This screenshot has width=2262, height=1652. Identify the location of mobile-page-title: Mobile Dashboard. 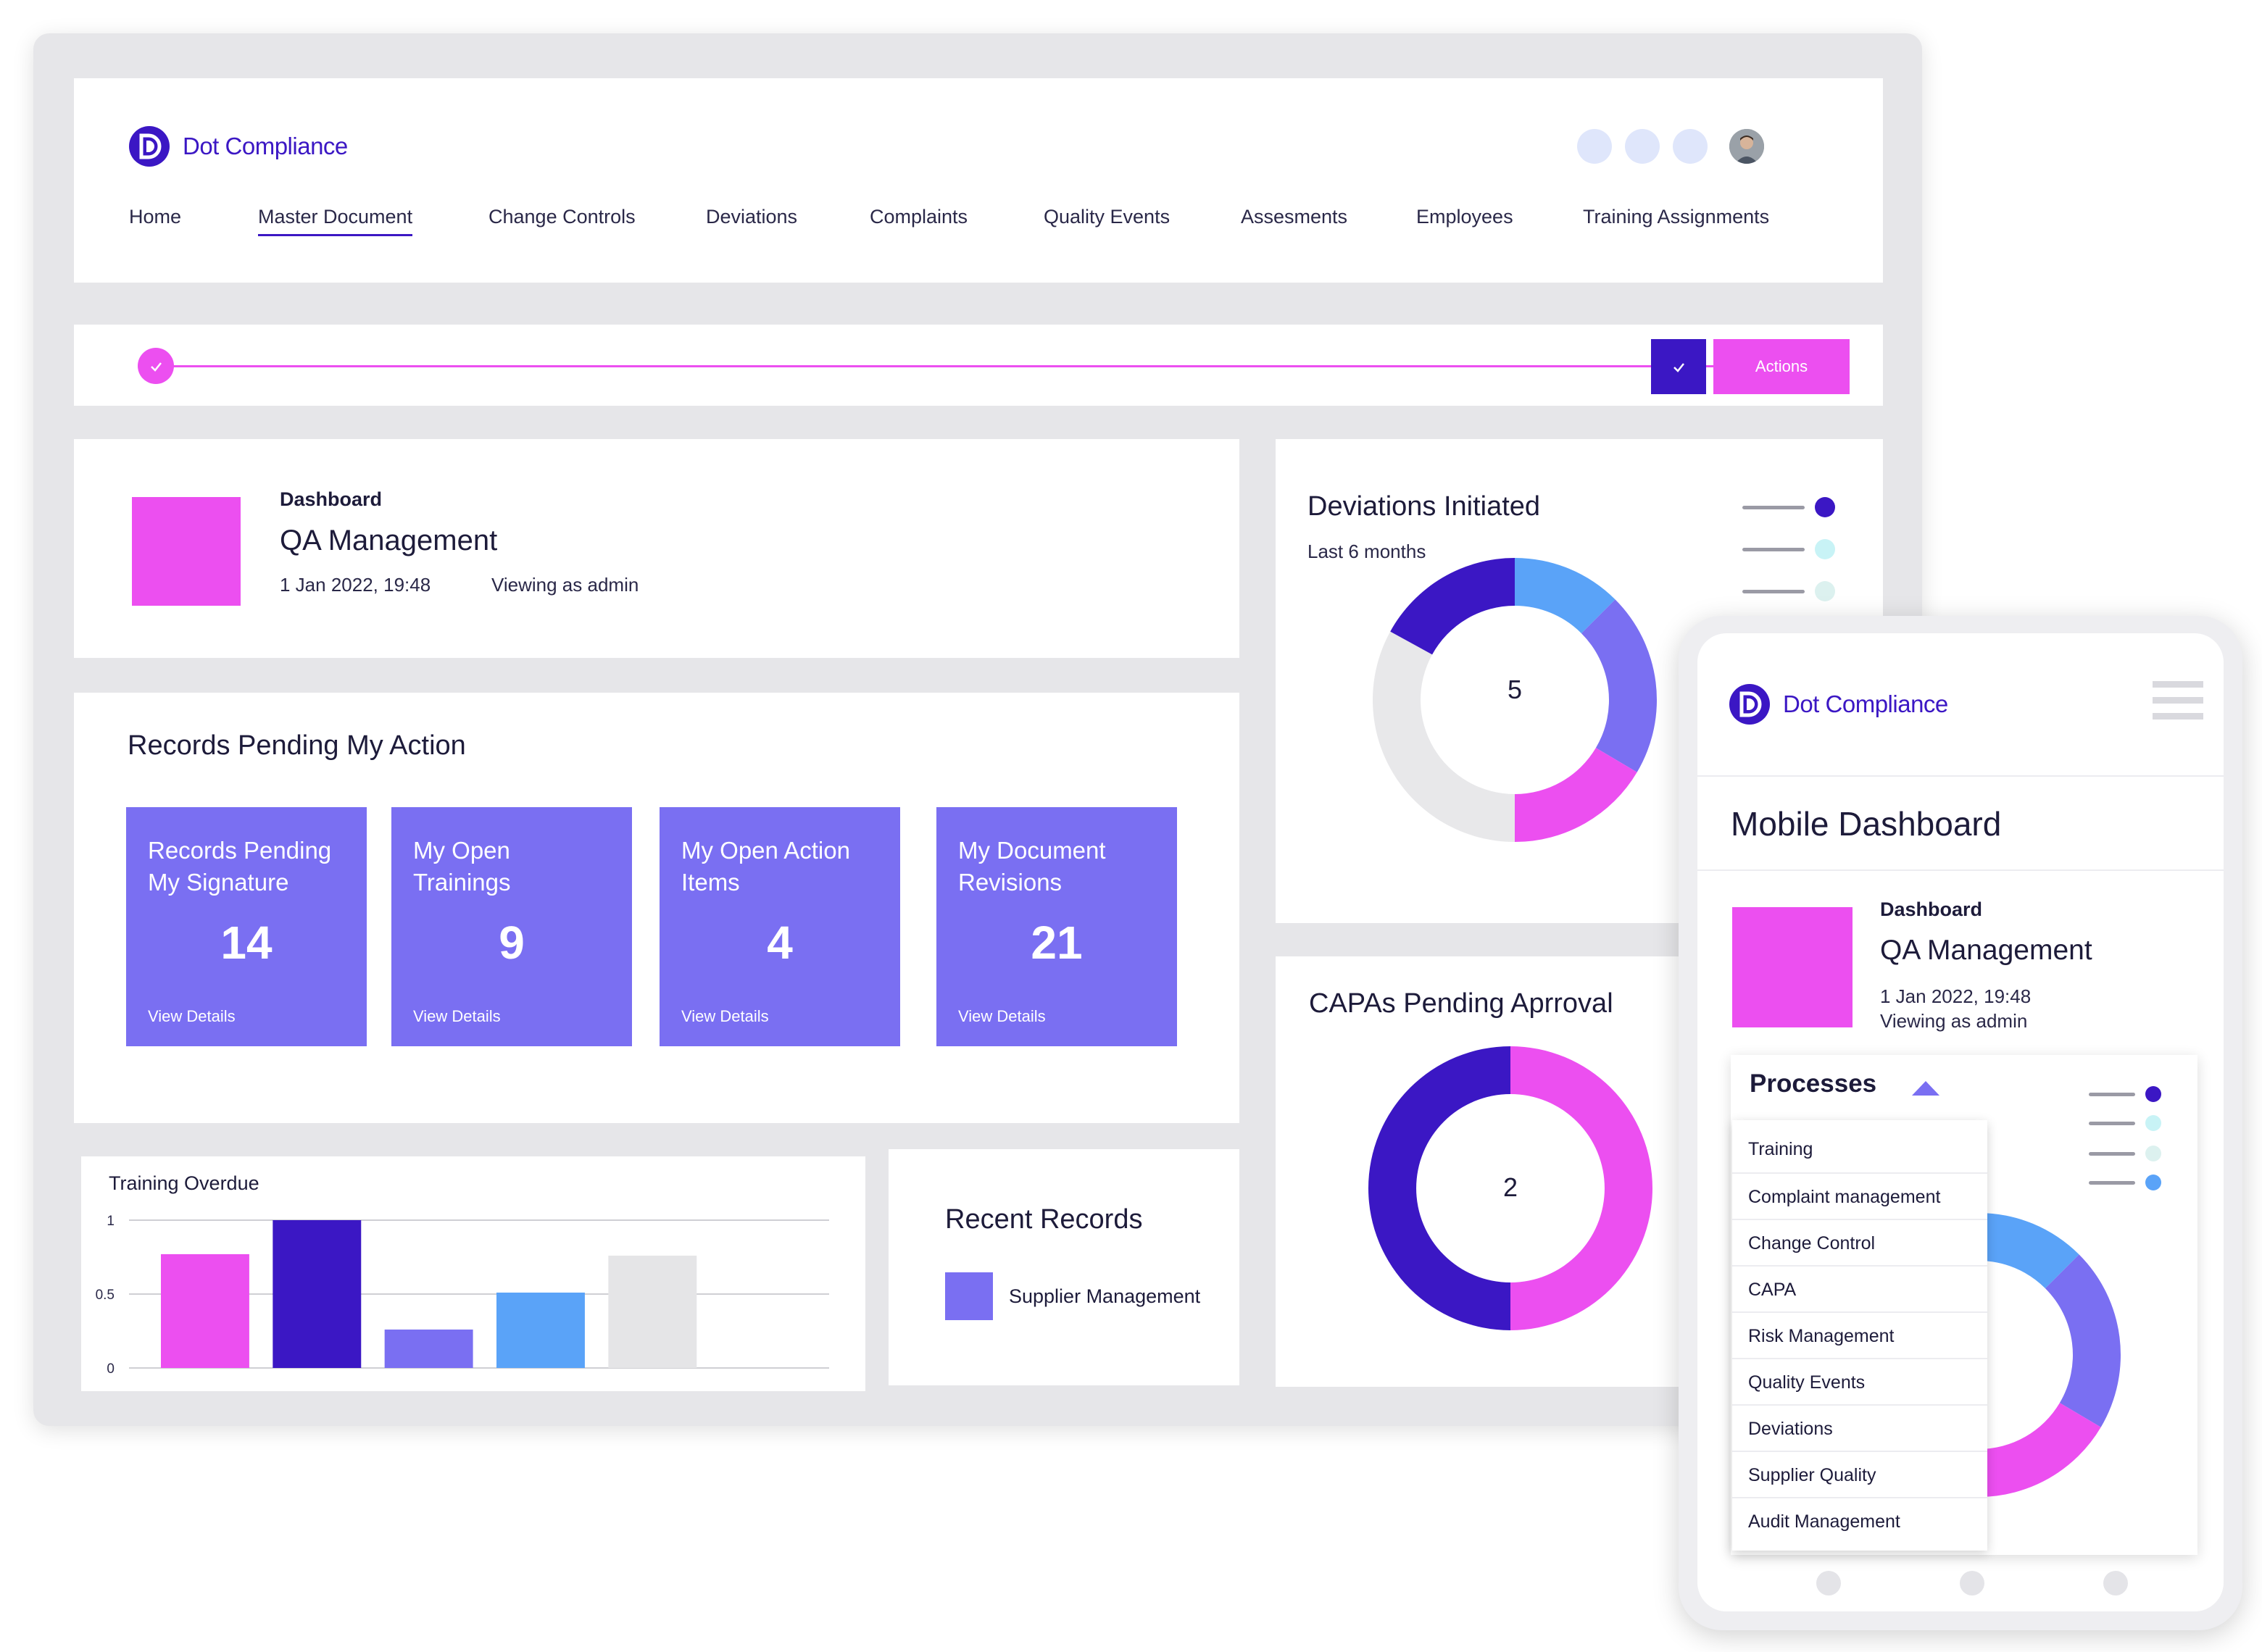
(1866, 824).